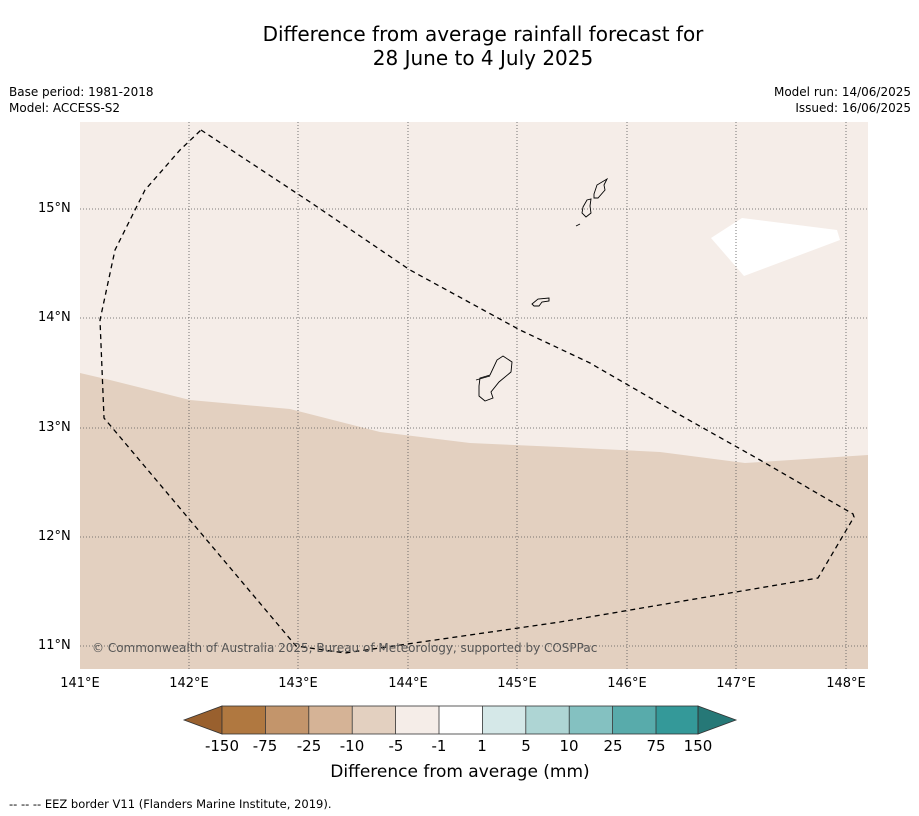 This screenshot has height=816, width=919. What do you see at coordinates (698, 746) in the screenshot?
I see `colorbar-tick: 150` at bounding box center [698, 746].